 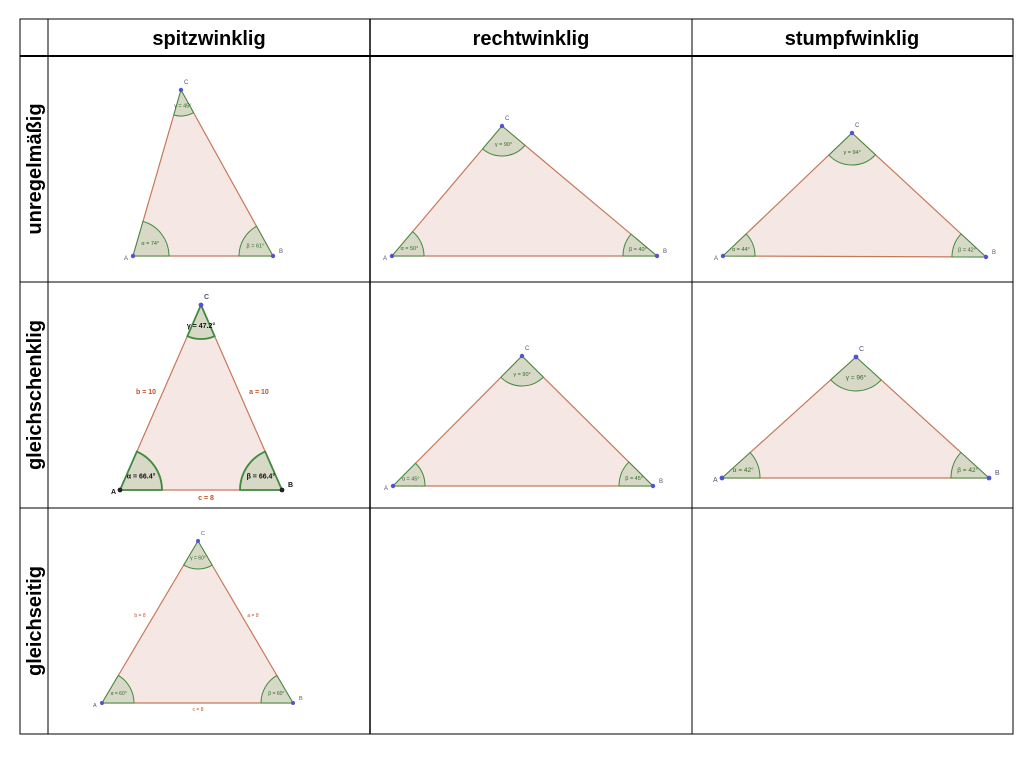 I want to click on angle-beta-label: β = 61°, so click(x=256, y=247).